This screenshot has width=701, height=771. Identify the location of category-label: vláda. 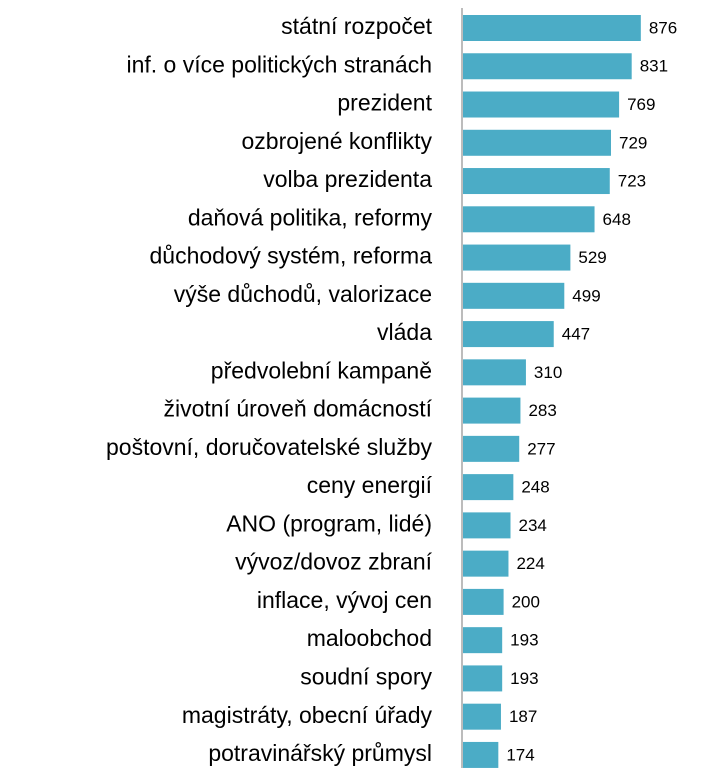
(404, 332).